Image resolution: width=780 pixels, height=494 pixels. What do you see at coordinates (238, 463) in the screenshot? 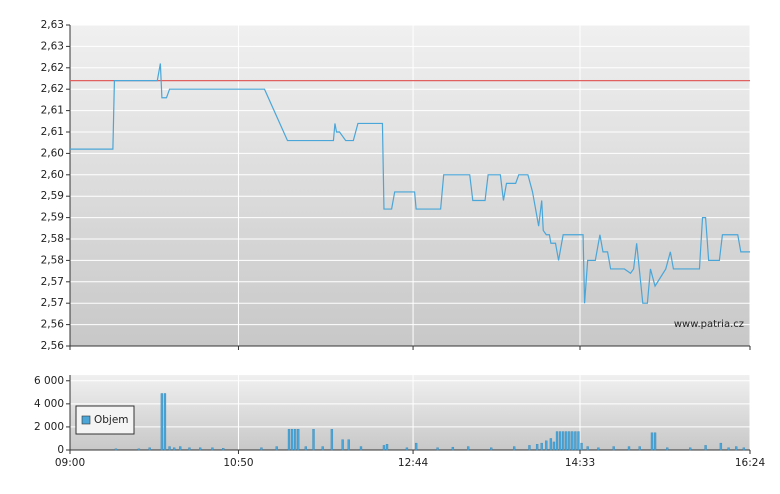
I see `x-tick-label: 10:50` at bounding box center [238, 463].